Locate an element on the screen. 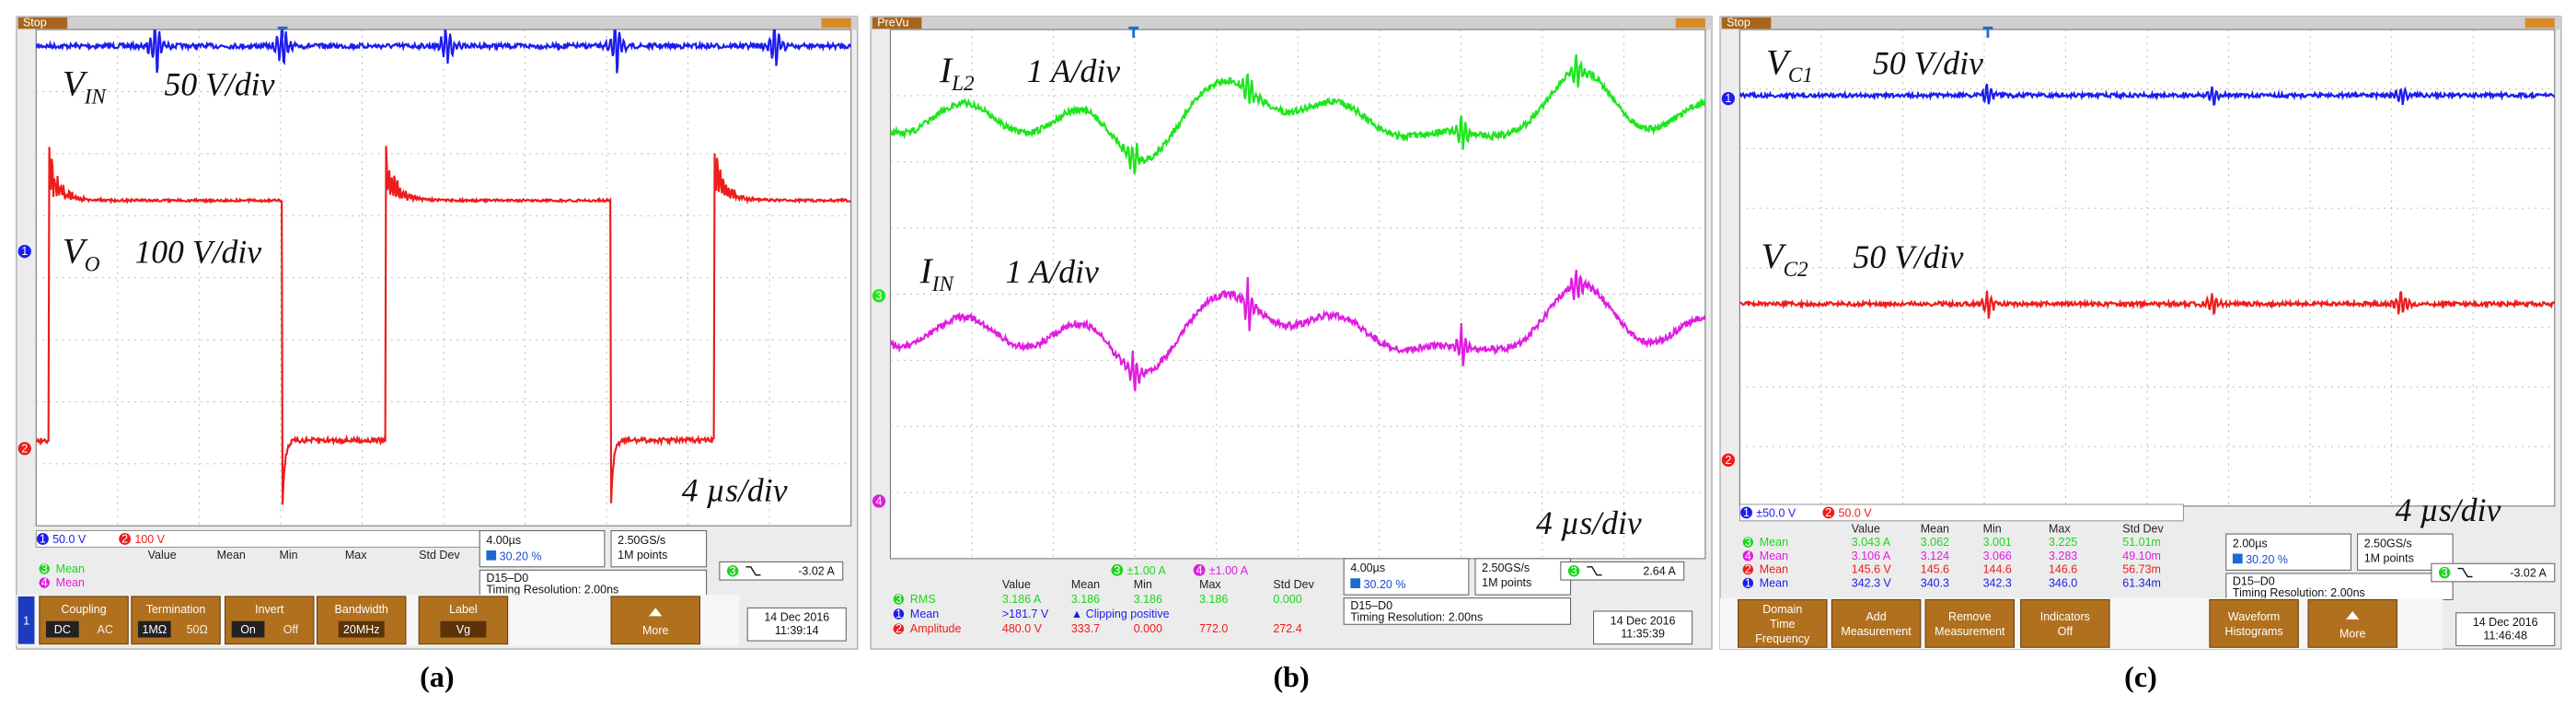 This screenshot has height=718, width=2576. digital-box is located at coordinates (594, 583).